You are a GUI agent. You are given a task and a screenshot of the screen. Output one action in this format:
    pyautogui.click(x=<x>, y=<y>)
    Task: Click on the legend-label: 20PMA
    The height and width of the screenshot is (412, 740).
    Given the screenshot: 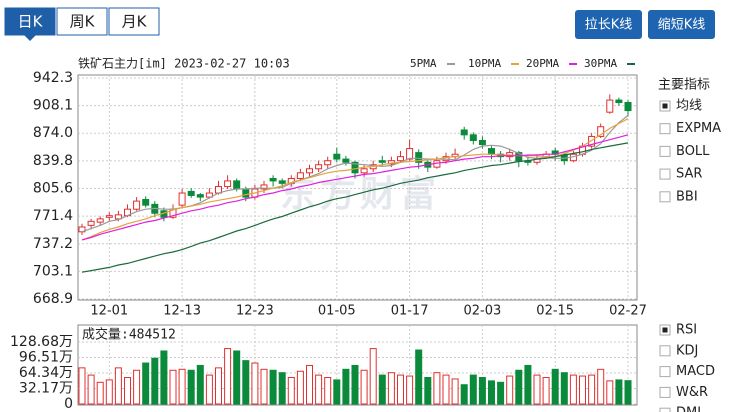 What is the action you would take?
    pyautogui.click(x=542, y=63)
    